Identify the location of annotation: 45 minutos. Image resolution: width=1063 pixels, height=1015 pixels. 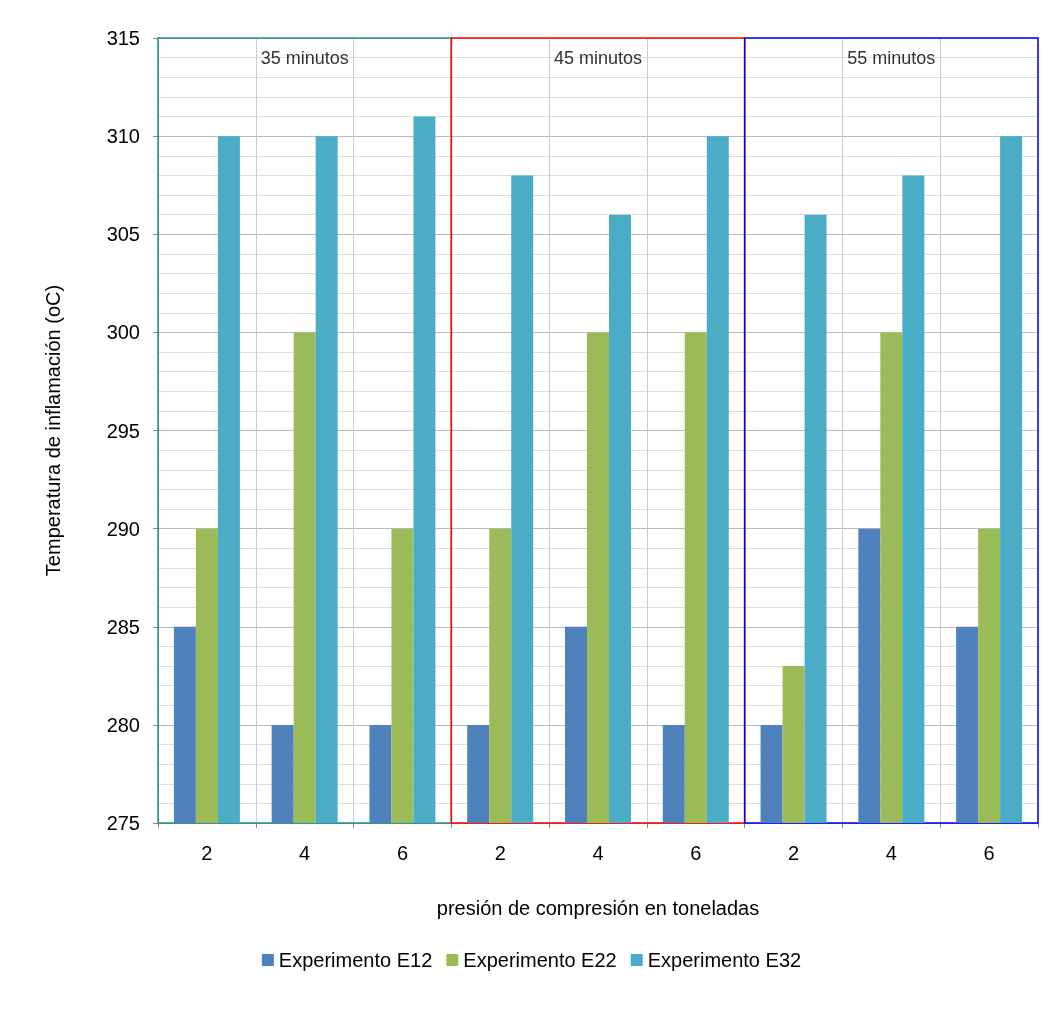
(598, 58).